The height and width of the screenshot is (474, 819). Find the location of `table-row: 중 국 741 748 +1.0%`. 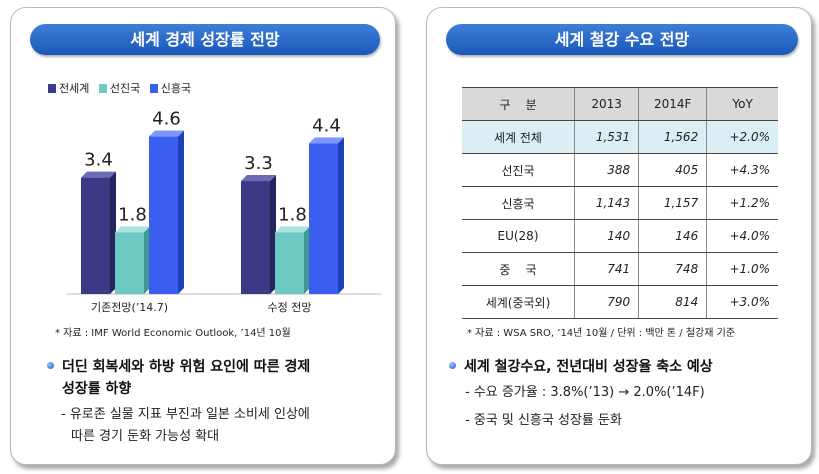

table-row: 중 국 741 748 +1.0% is located at coordinates (620, 269).